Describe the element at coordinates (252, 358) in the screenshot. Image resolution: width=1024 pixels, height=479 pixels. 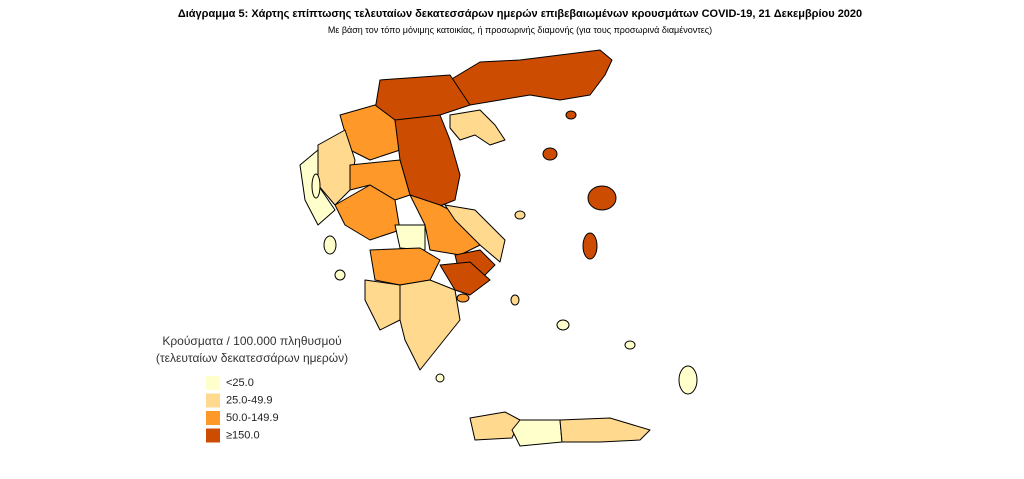
I see `legend-title: (τελευταίων δεκατεσσάρων ημερών)` at that location.